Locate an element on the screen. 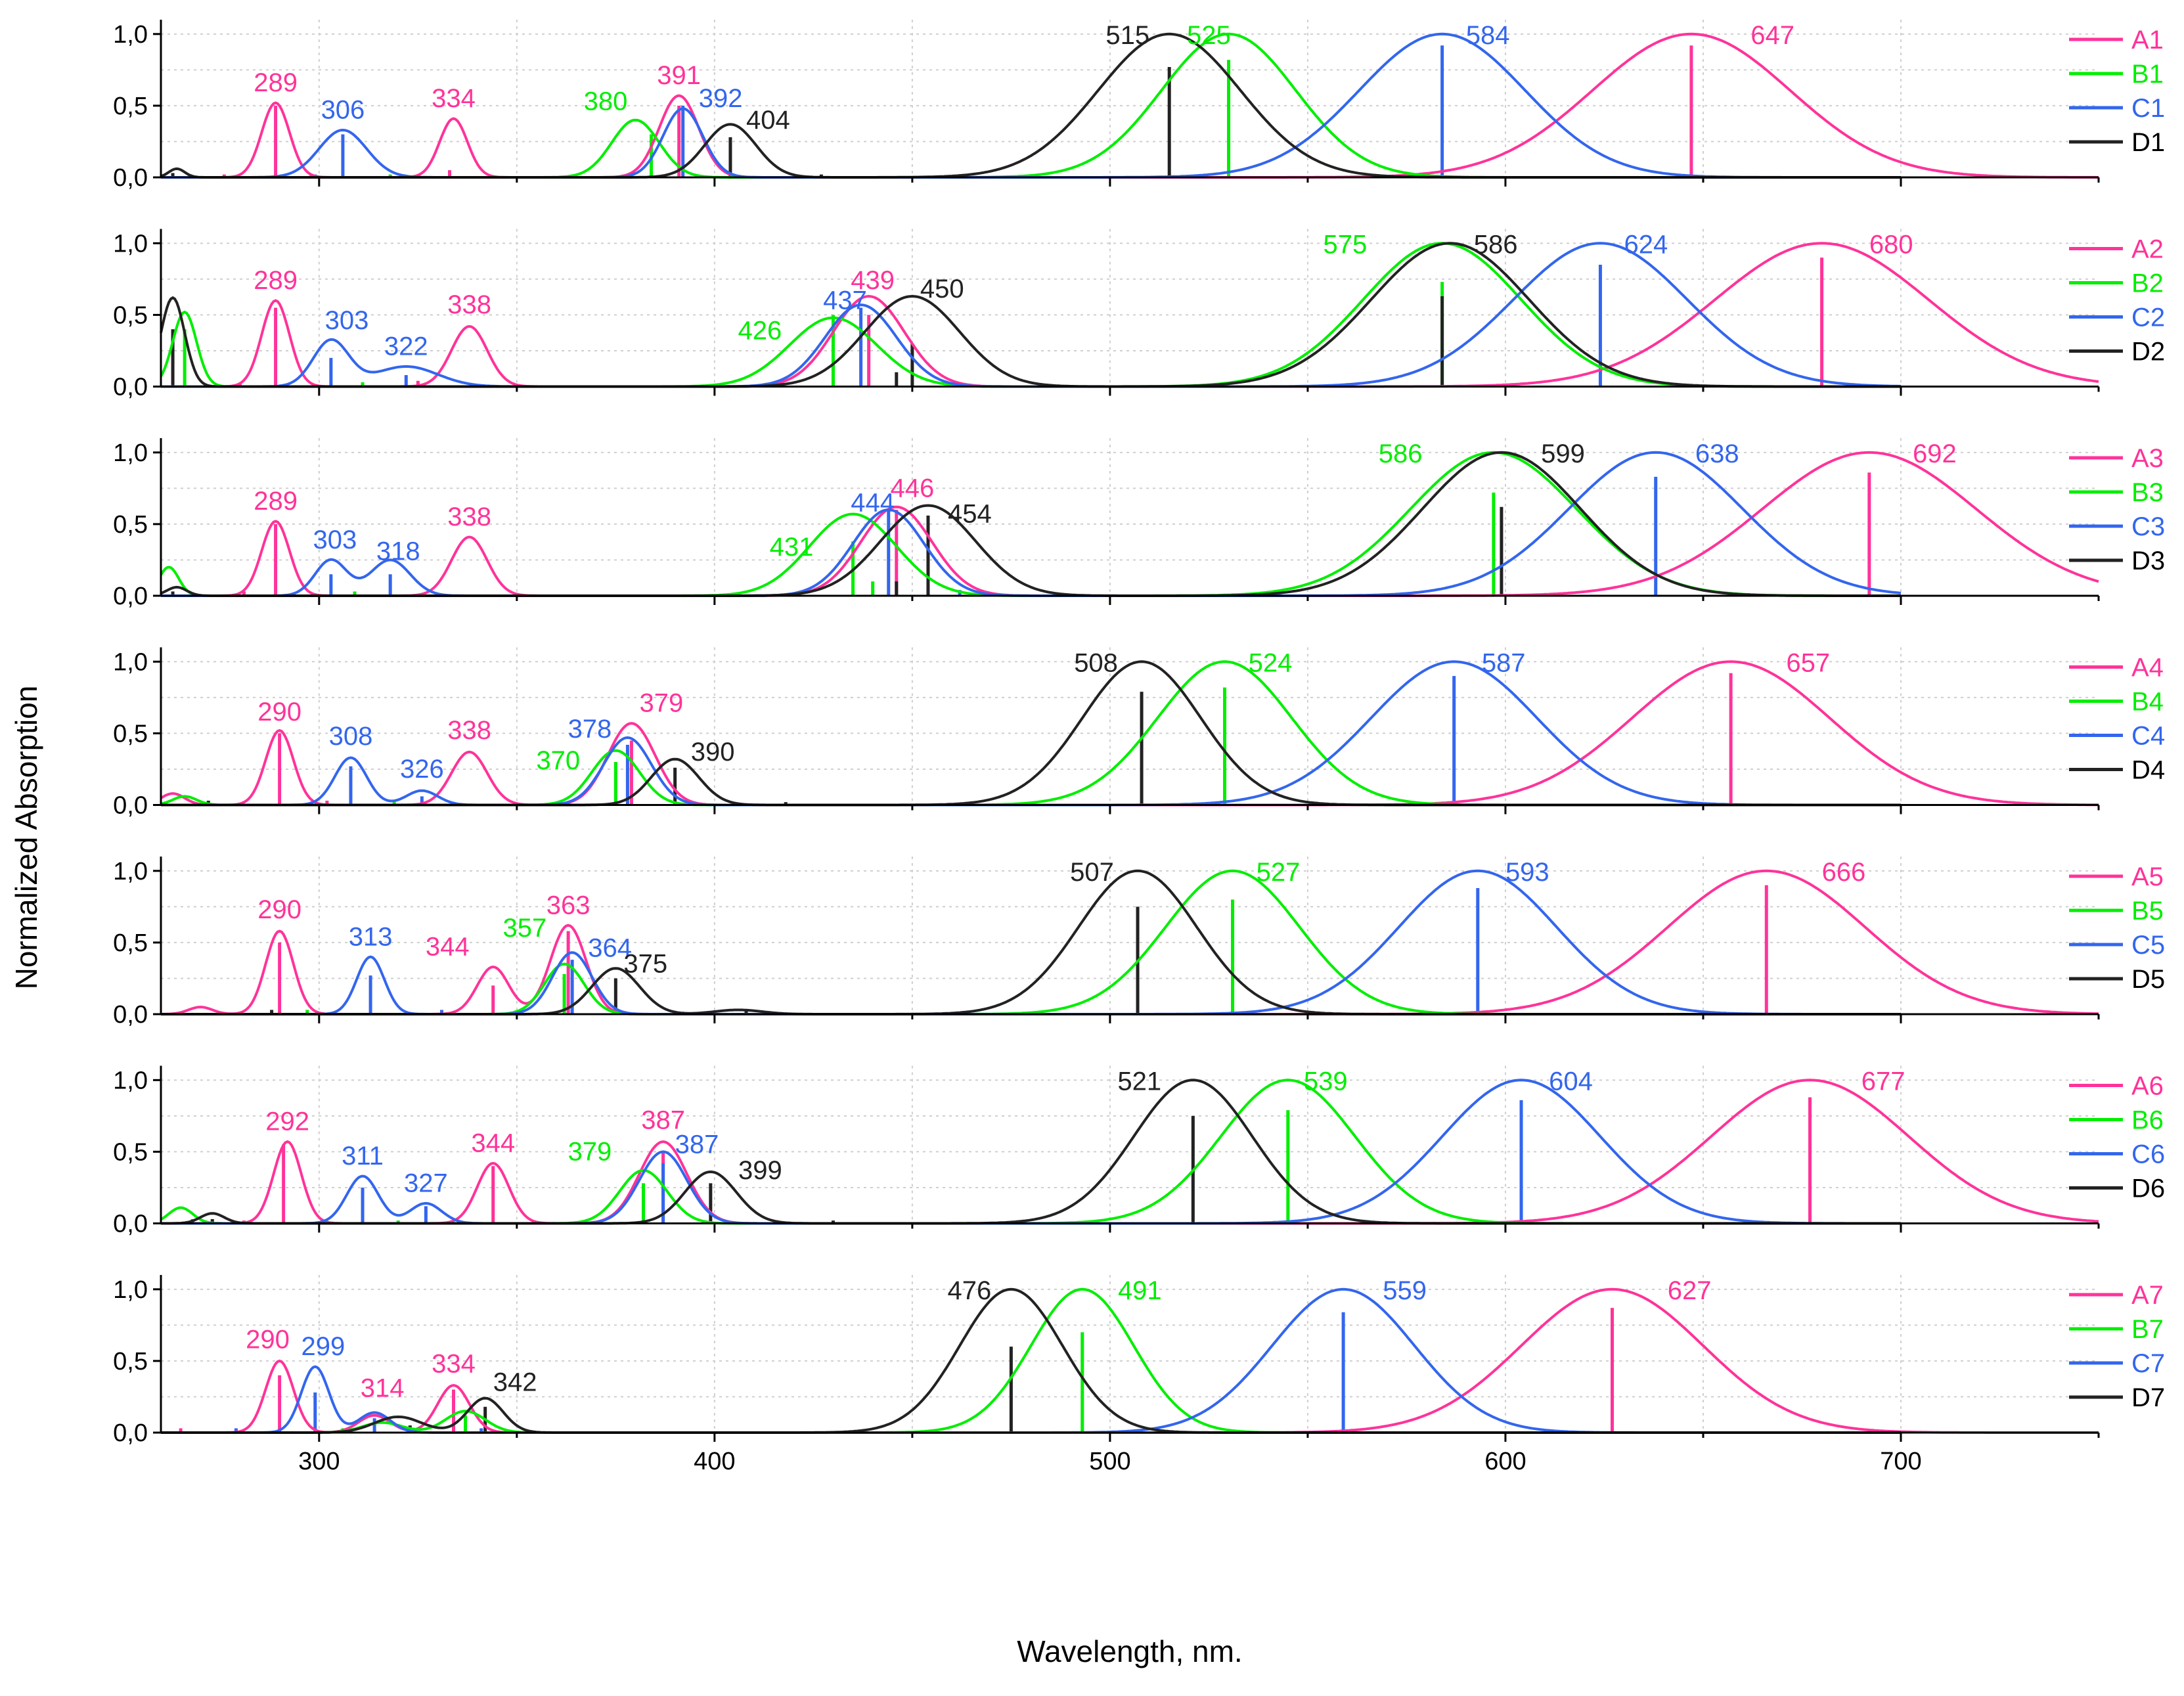 Image resolution: width=2184 pixels, height=1696 pixels. legend-label-B6: B6 is located at coordinates (2147, 1121).